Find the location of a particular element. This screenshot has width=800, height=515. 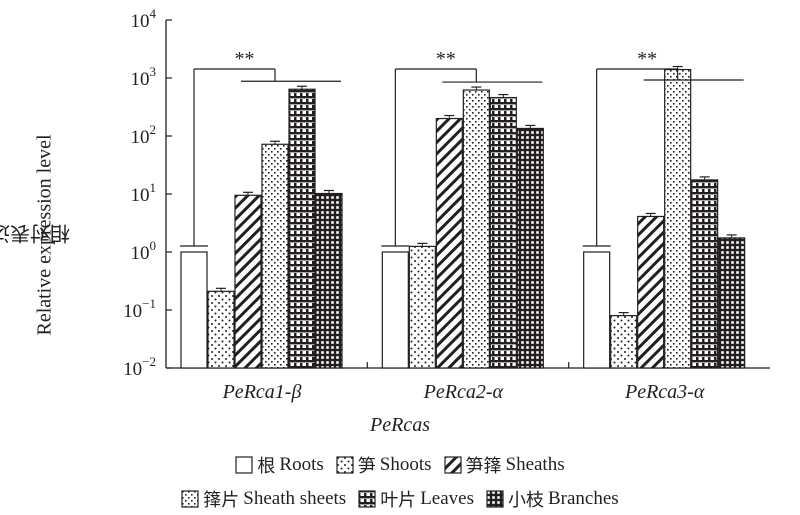

legend-item-branches: 小枝 Branches is located at coordinates (552, 499).